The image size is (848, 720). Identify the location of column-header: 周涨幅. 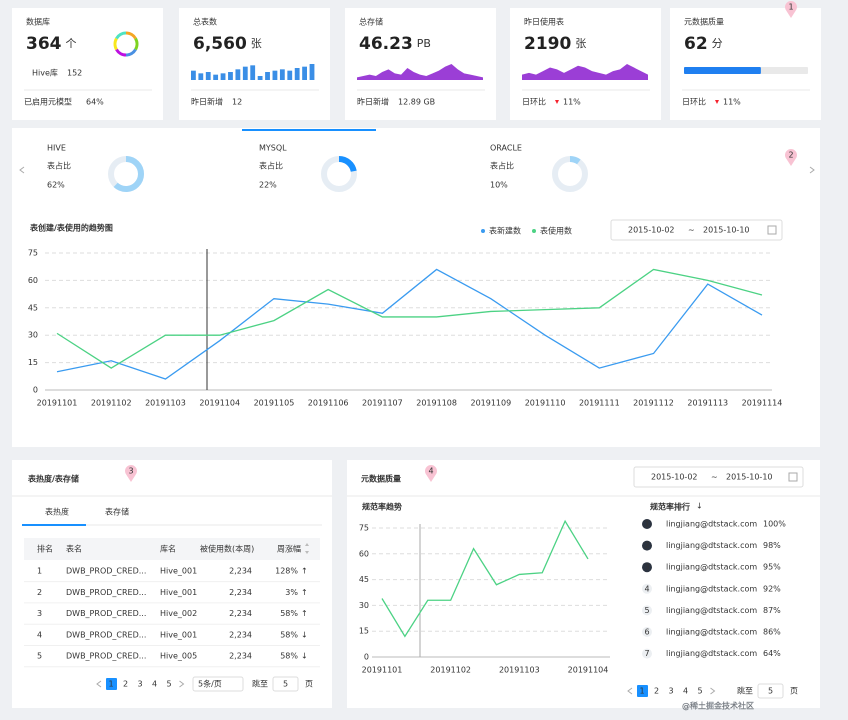
(289, 549).